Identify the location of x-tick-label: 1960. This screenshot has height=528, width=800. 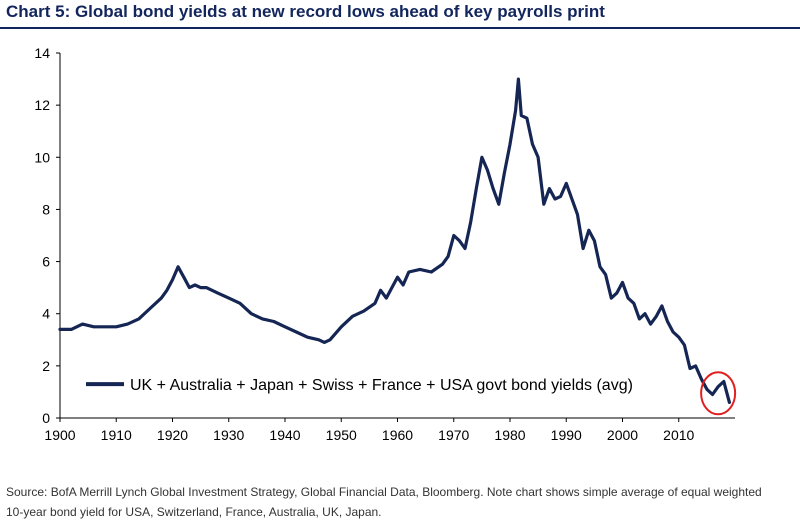
(397, 435).